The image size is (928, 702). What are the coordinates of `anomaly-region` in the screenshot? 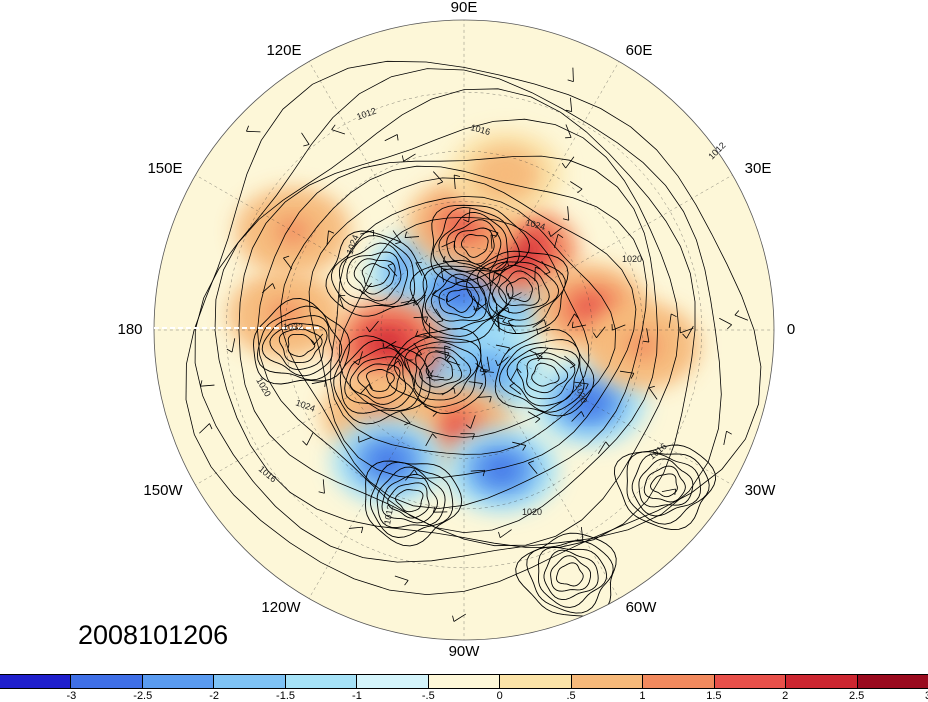 It's located at (505, 174).